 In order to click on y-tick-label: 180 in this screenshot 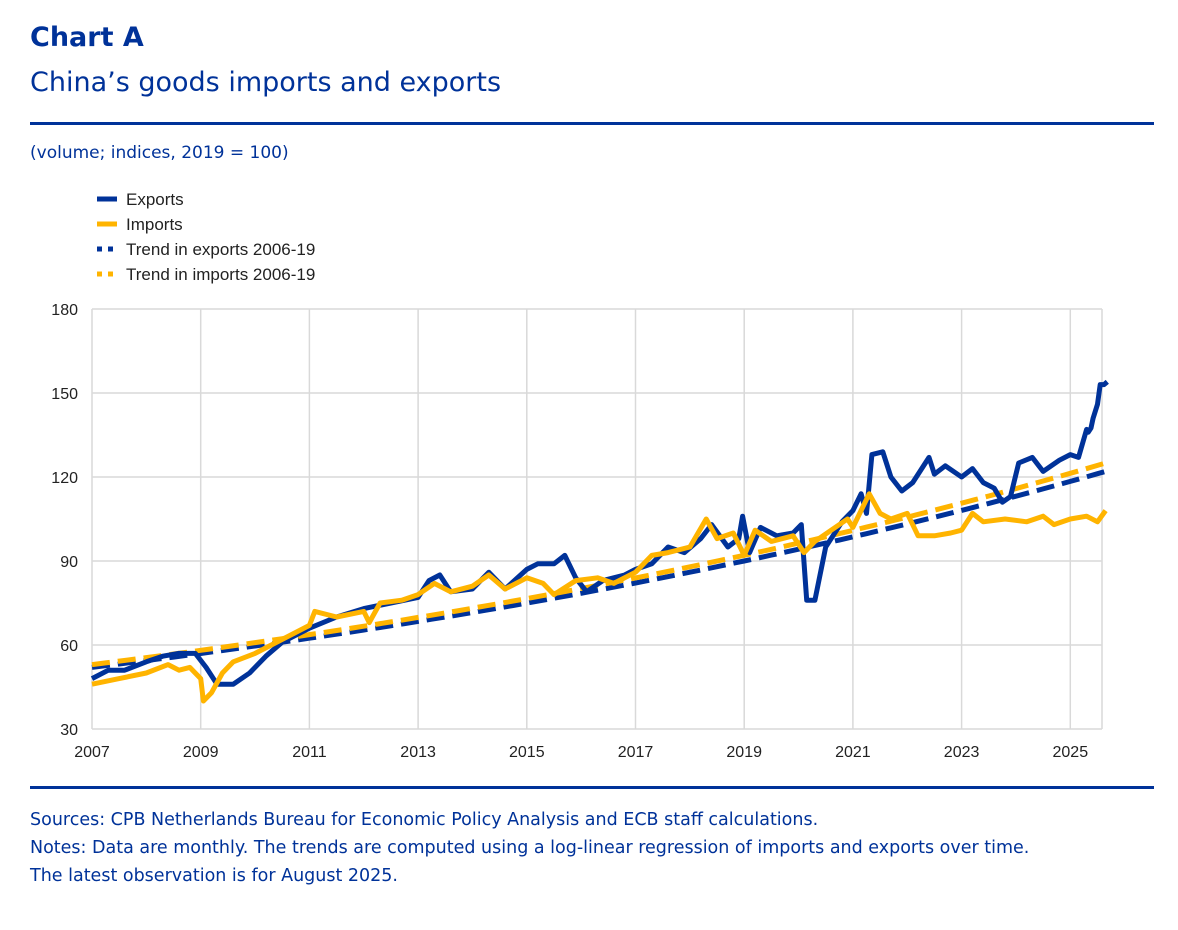, I will do `click(64, 310)`.